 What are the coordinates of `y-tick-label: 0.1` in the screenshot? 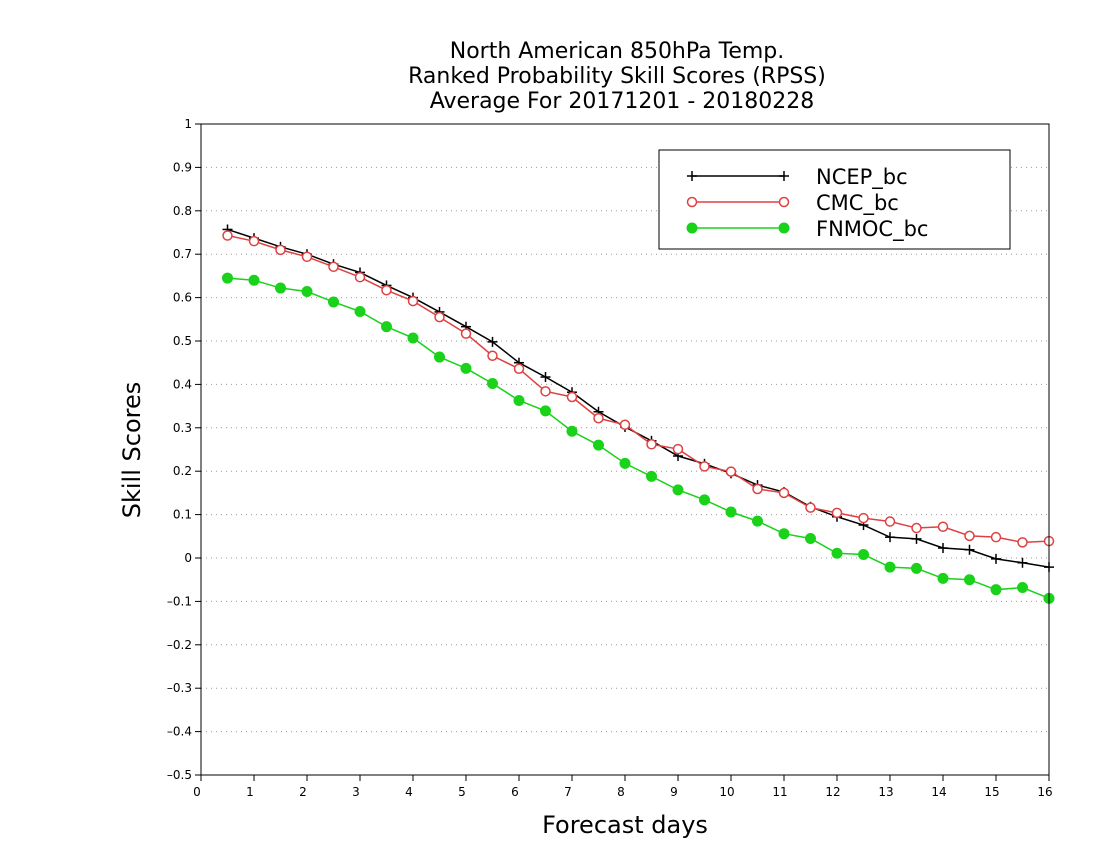 It's located at (182, 515).